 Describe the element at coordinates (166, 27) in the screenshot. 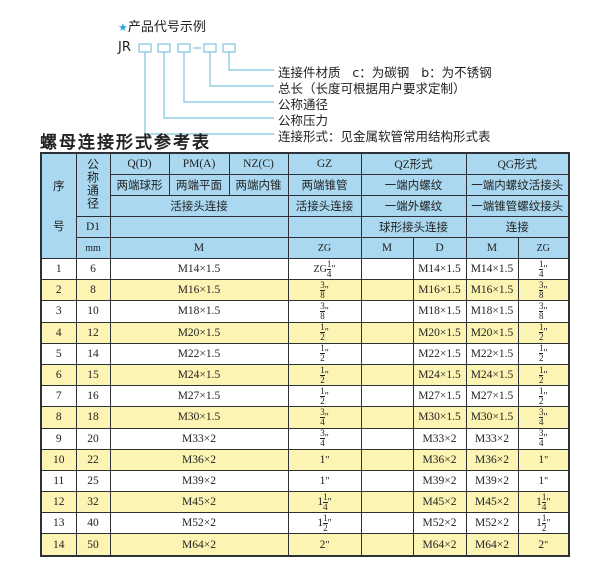

I see `example-title-text: 产品代号示例` at that location.